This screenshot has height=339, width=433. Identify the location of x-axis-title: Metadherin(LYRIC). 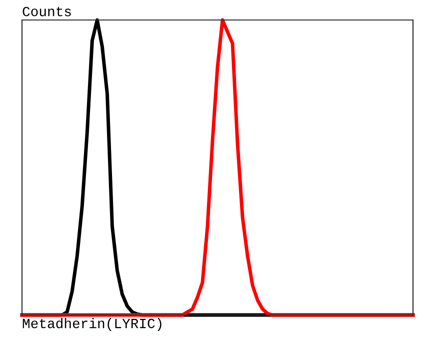
(92, 324).